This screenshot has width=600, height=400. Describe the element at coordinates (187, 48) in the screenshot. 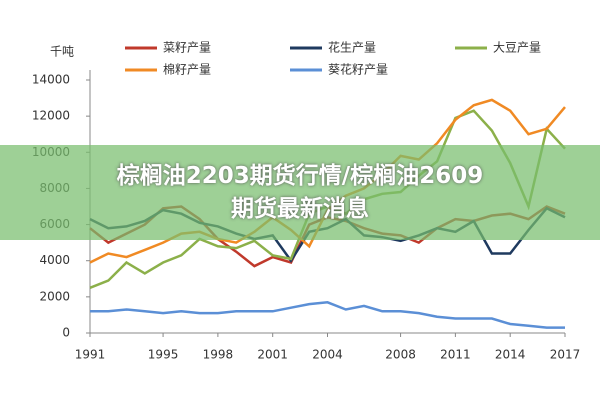

I see `legend-label: 菜籽产量` at that location.